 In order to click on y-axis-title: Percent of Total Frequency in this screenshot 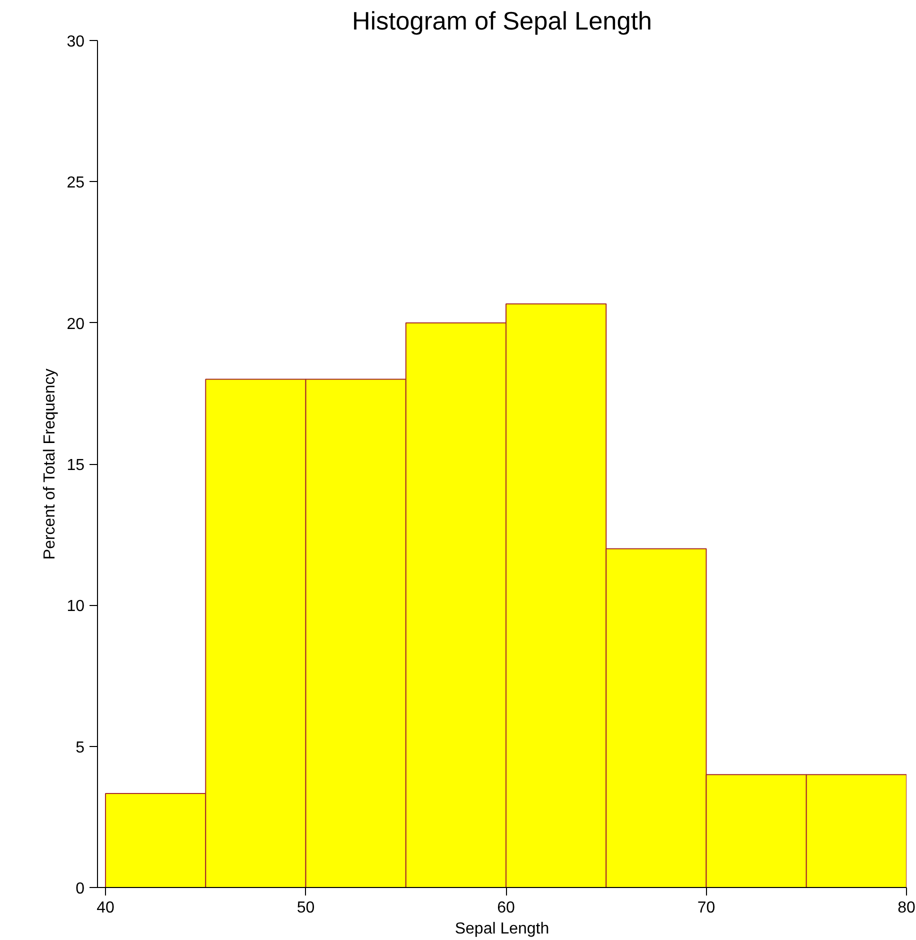, I will do `click(50, 464)`.